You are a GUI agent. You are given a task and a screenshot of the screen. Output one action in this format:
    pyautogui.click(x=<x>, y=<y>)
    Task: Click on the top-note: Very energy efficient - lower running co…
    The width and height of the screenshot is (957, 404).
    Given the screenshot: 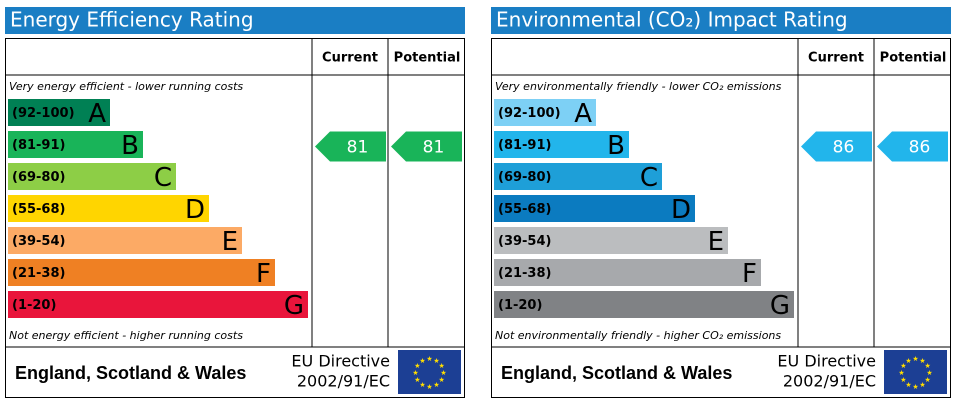 What is the action you would take?
    pyautogui.click(x=126, y=86)
    